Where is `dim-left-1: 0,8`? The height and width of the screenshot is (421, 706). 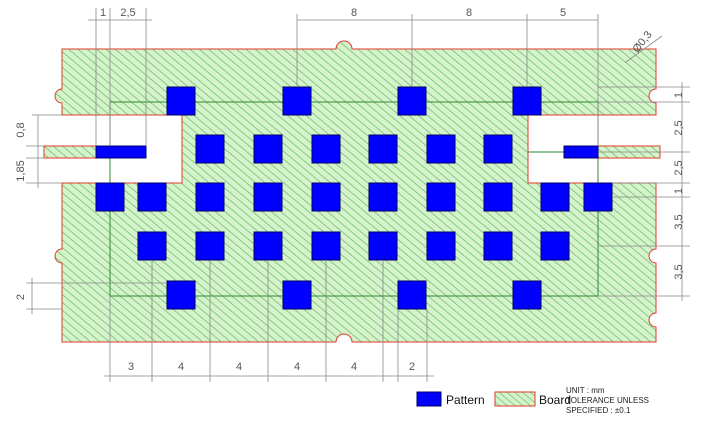 dim-left-1: 0,8 is located at coordinates (21, 129).